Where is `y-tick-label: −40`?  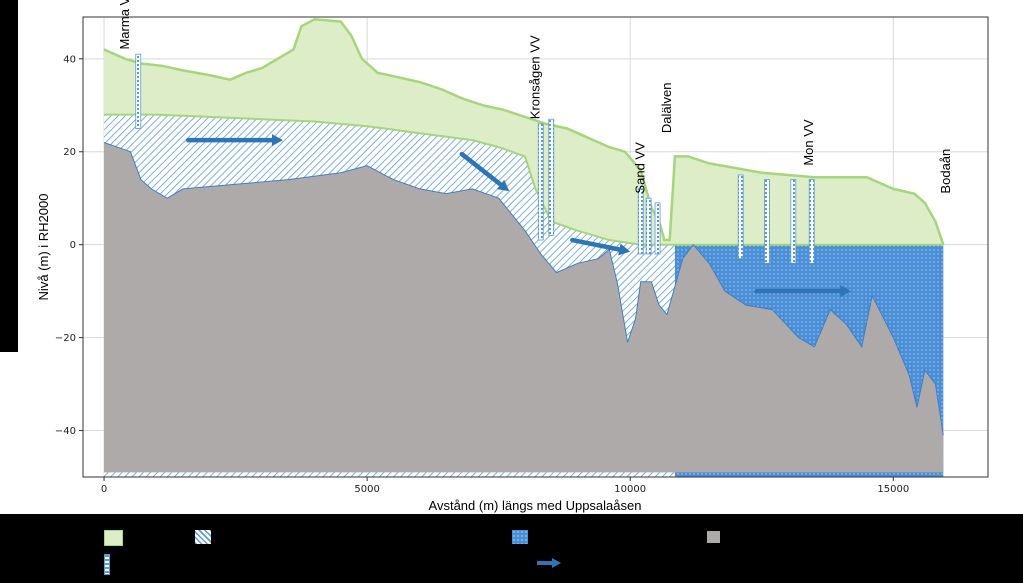 y-tick-label: −40 is located at coordinates (65, 431).